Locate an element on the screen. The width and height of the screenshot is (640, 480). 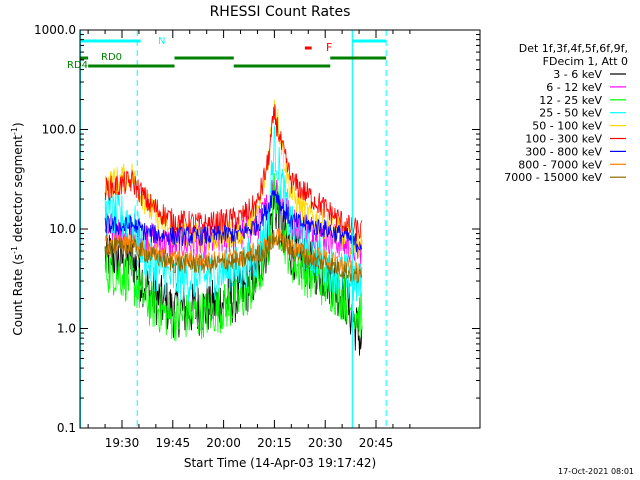
flag-rd4-label: RD4 is located at coordinates (77, 65).